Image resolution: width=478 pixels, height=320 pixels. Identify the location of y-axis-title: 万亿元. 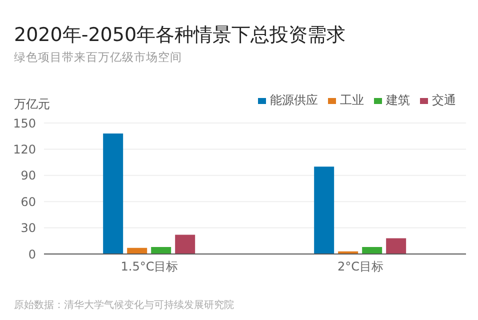
(32, 104).